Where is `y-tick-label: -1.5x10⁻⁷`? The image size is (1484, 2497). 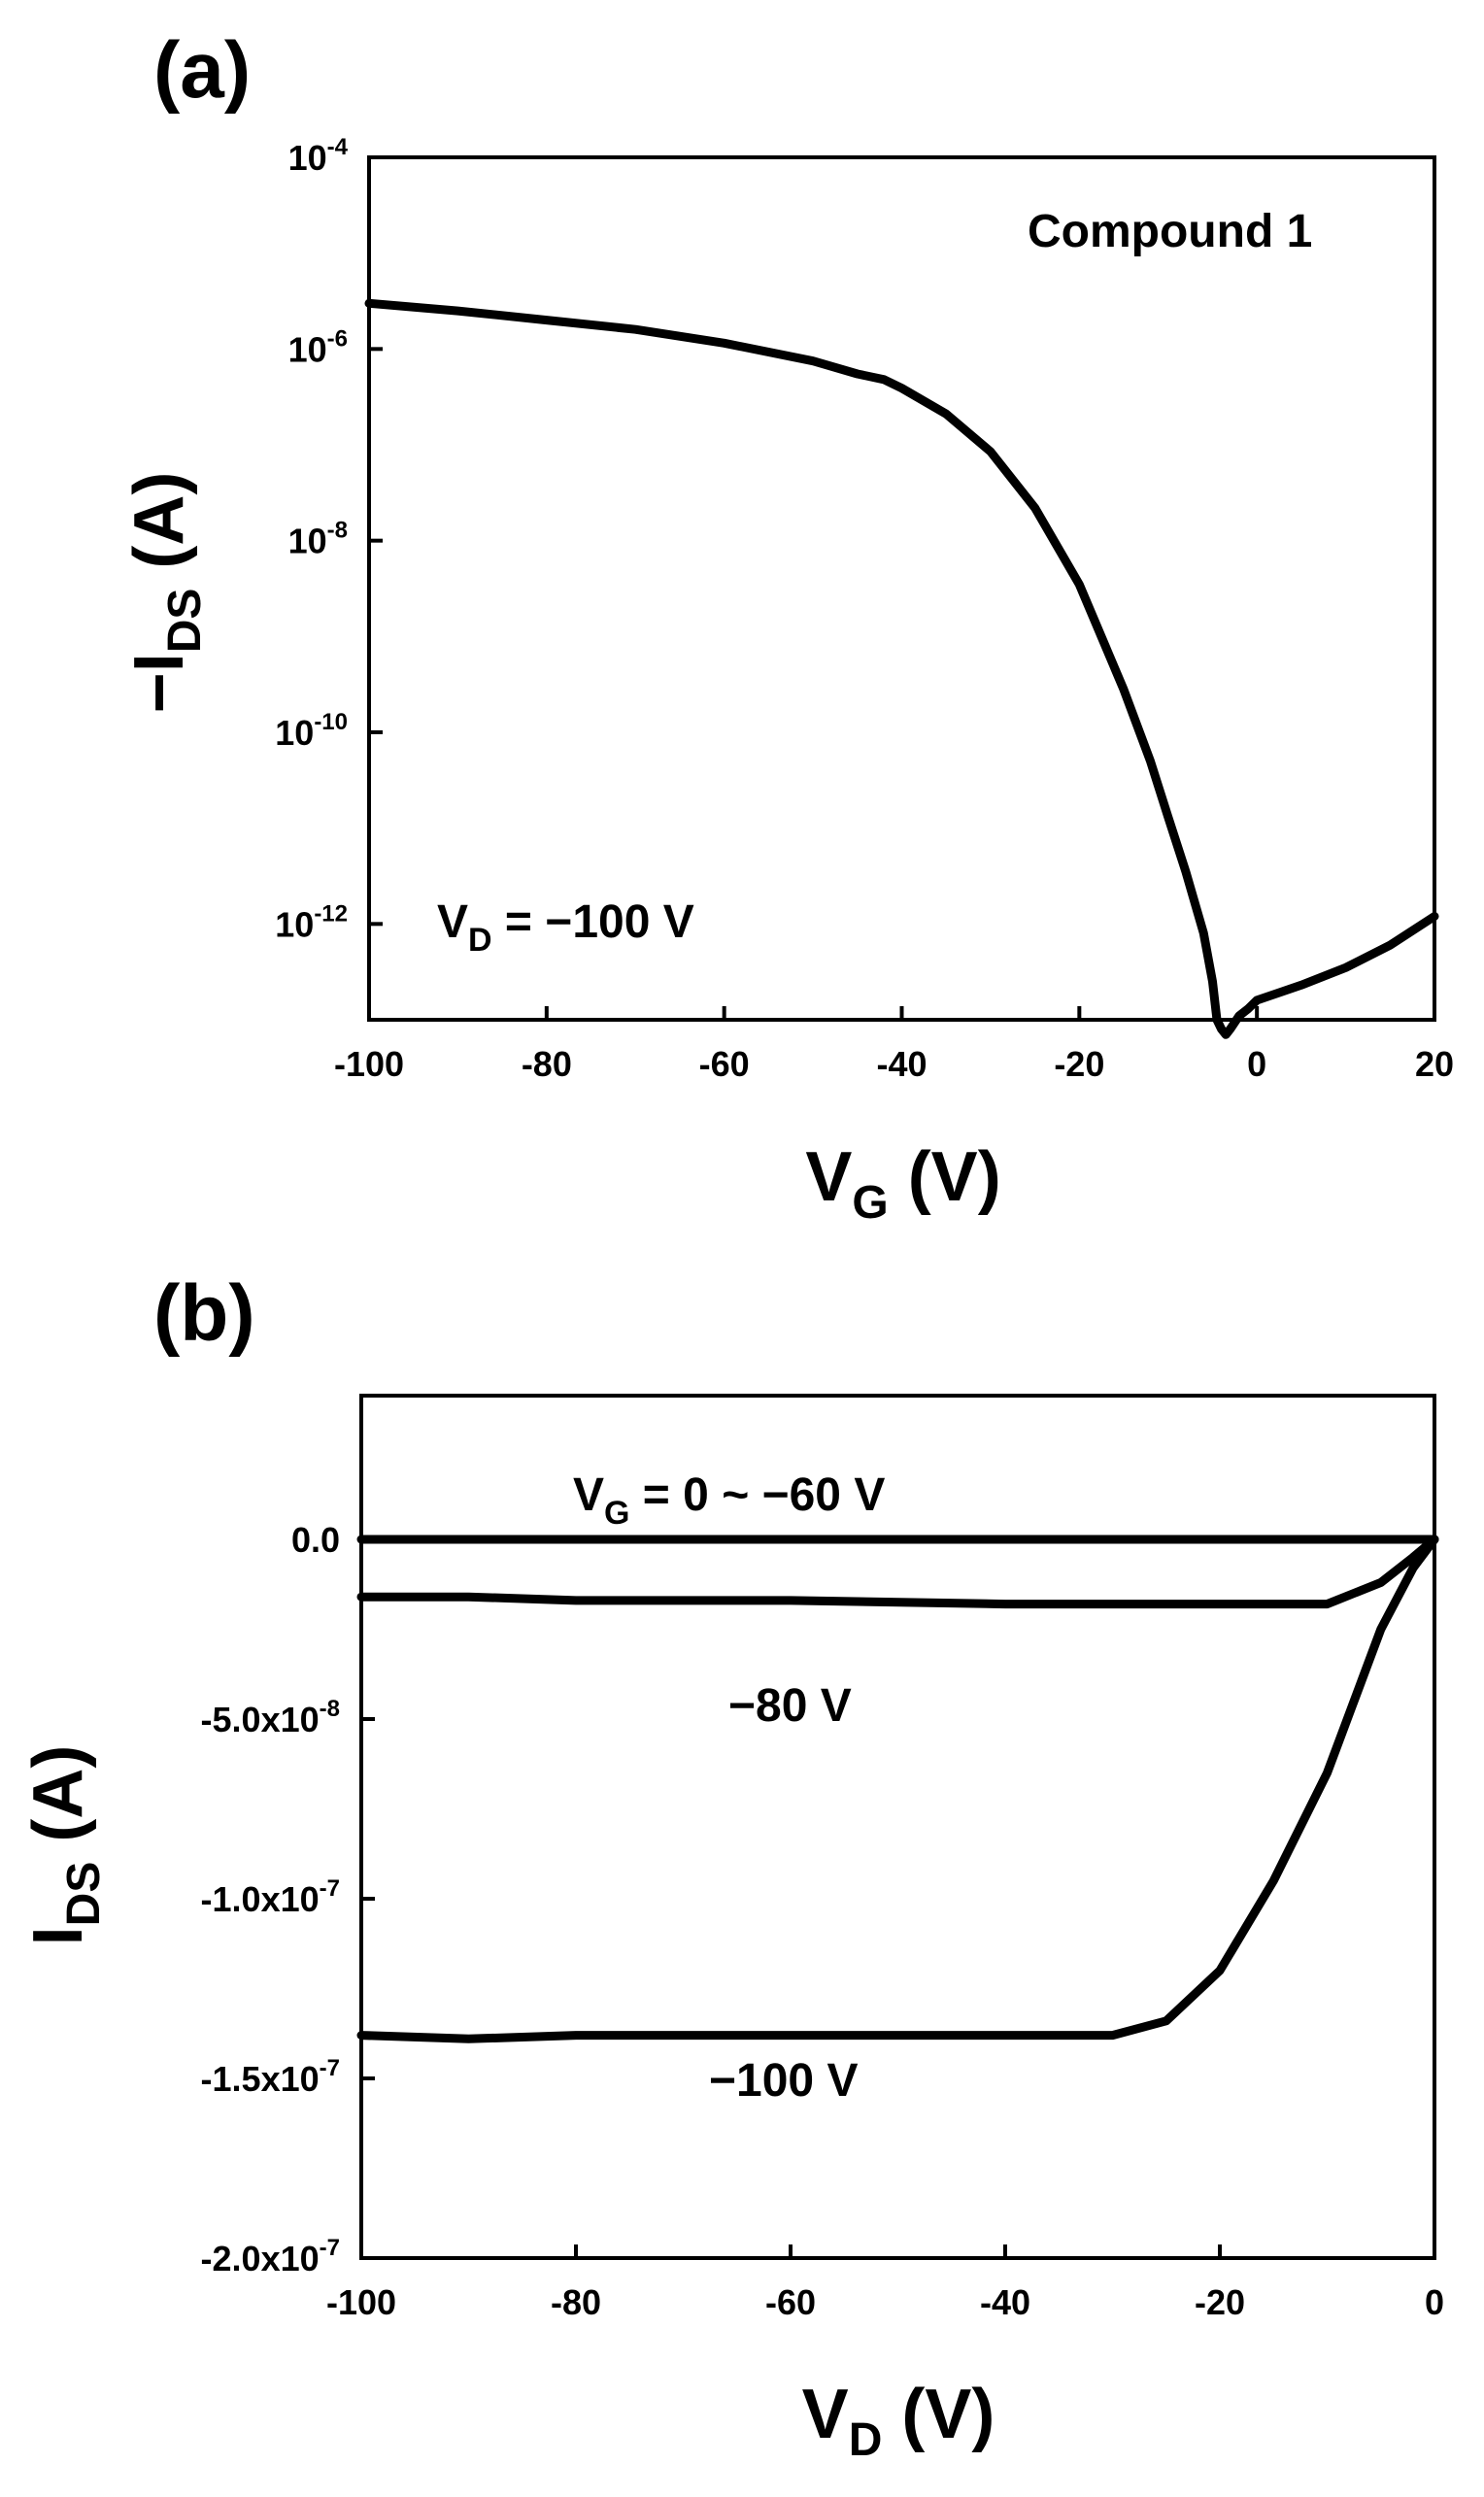 y-tick-label: -1.5x10⁻⁷ is located at coordinates (270, 2077).